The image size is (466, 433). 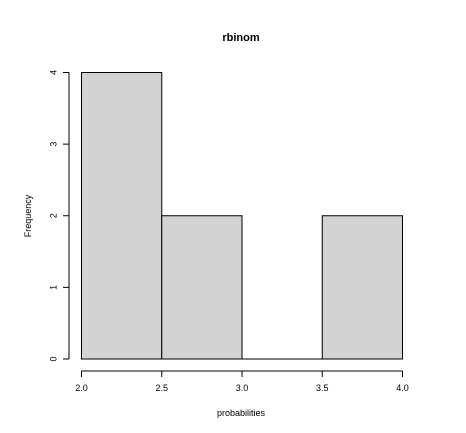 I want to click on x-axis: 2.0 2.5 3.0 3.5 4.0, so click(x=242, y=381).